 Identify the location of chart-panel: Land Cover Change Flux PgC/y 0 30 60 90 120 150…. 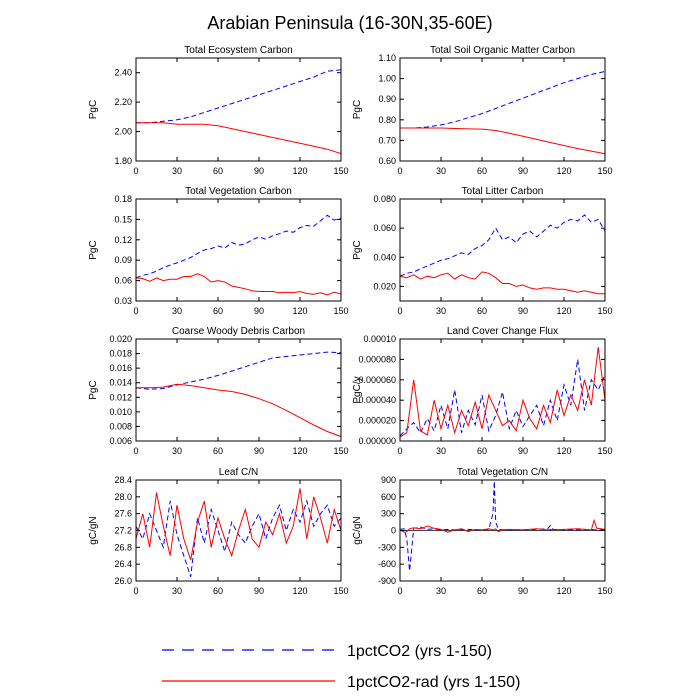
(482, 391).